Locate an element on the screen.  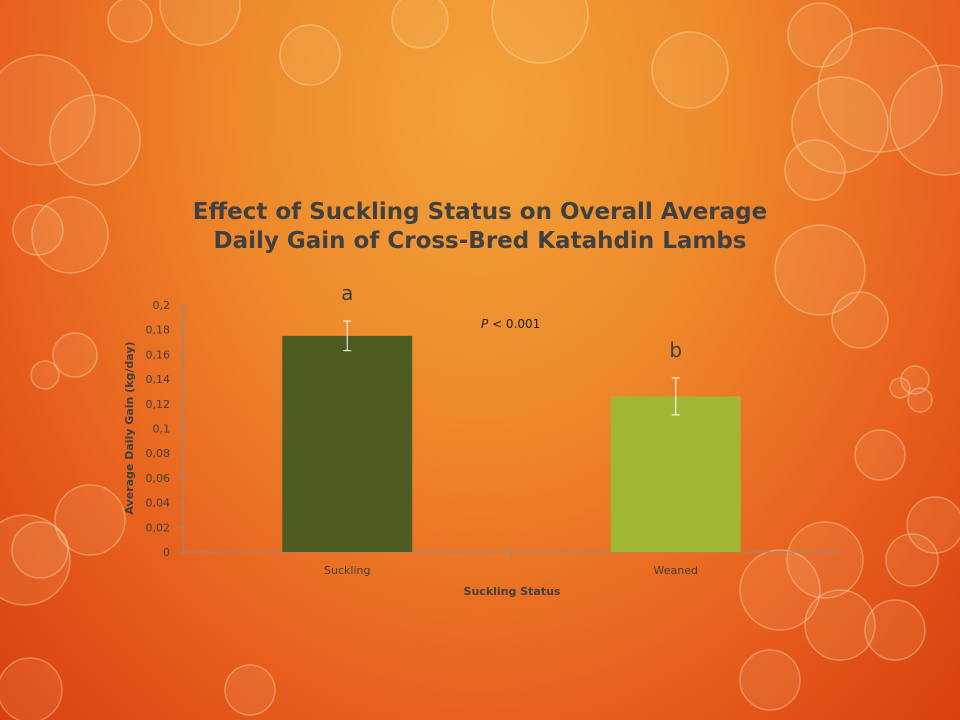
x-tick-label: Weaned is located at coordinates (676, 570).